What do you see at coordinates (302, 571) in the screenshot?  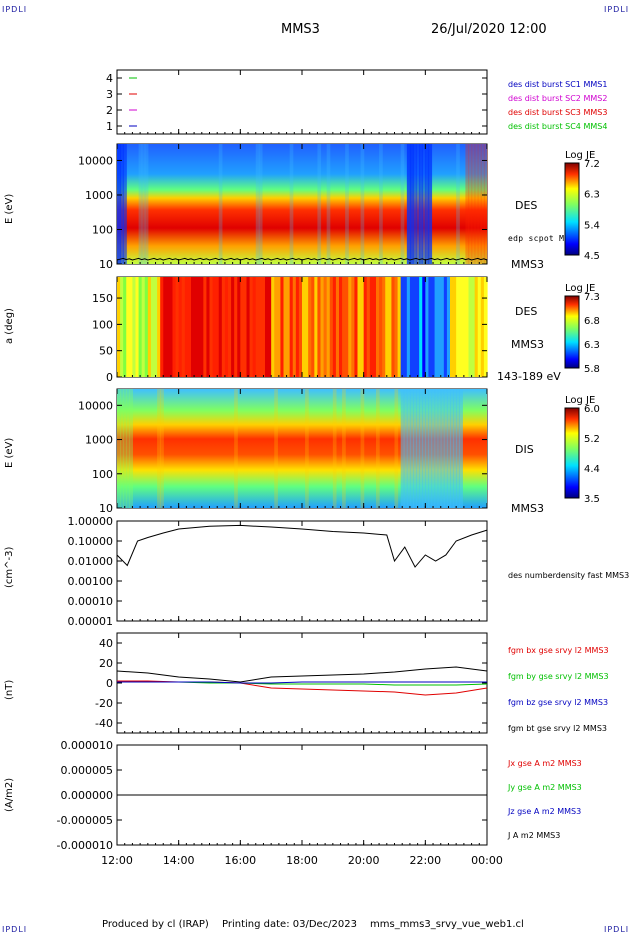 I see `density-frame` at bounding box center [302, 571].